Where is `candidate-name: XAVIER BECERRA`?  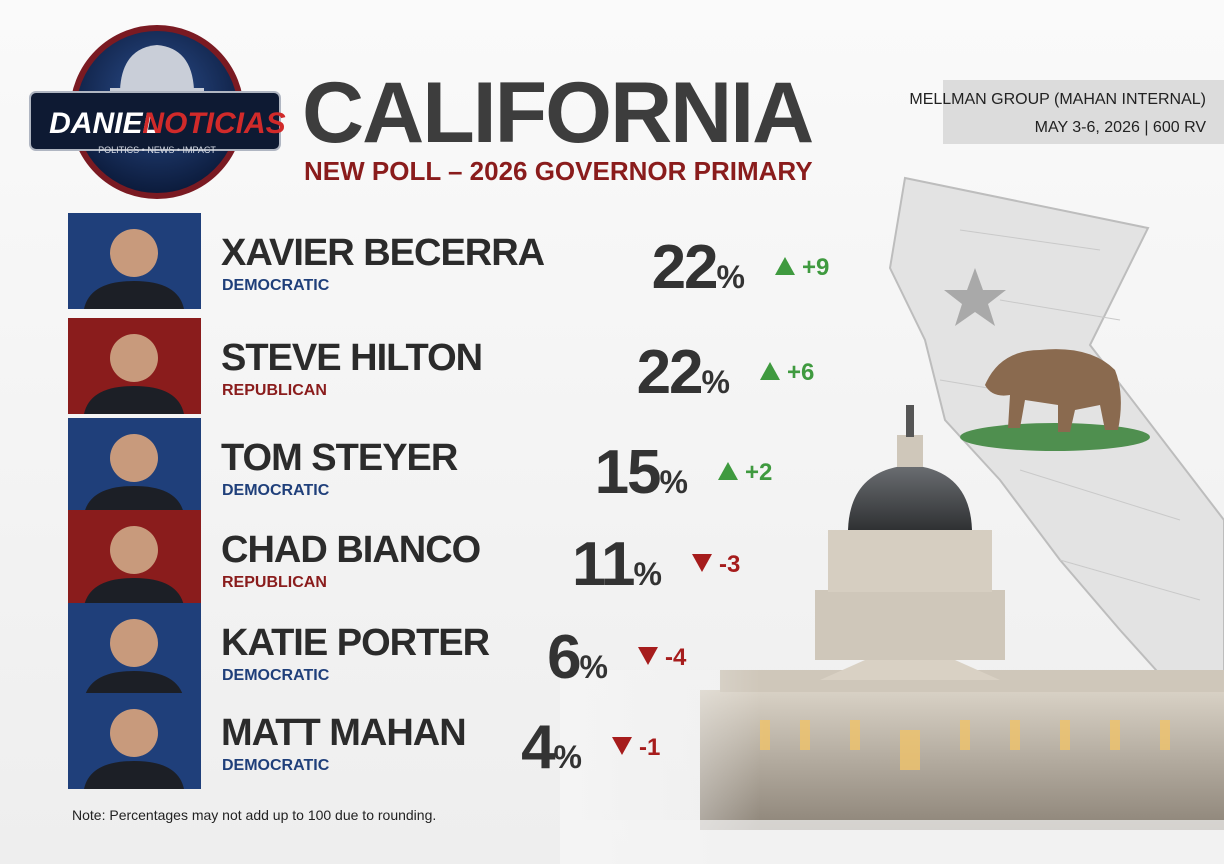
candidate-name: XAVIER BECERRA is located at coordinates (383, 253).